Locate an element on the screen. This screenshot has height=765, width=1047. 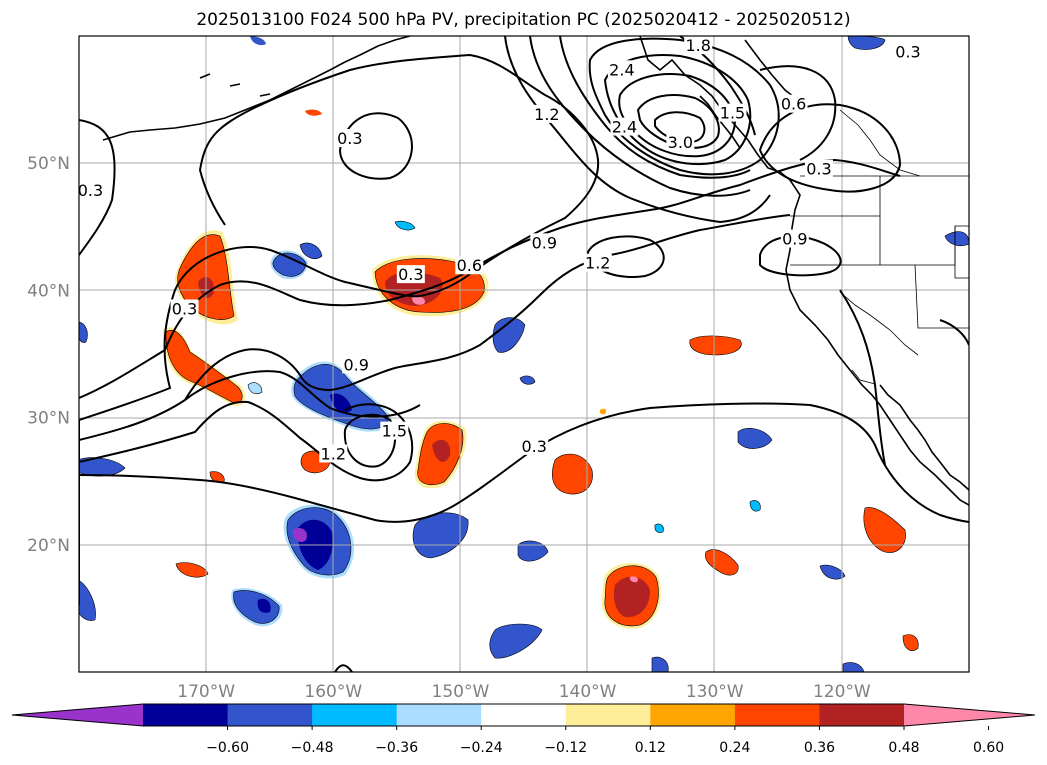
lat-tick-label: 30°N is located at coordinates (48, 419).